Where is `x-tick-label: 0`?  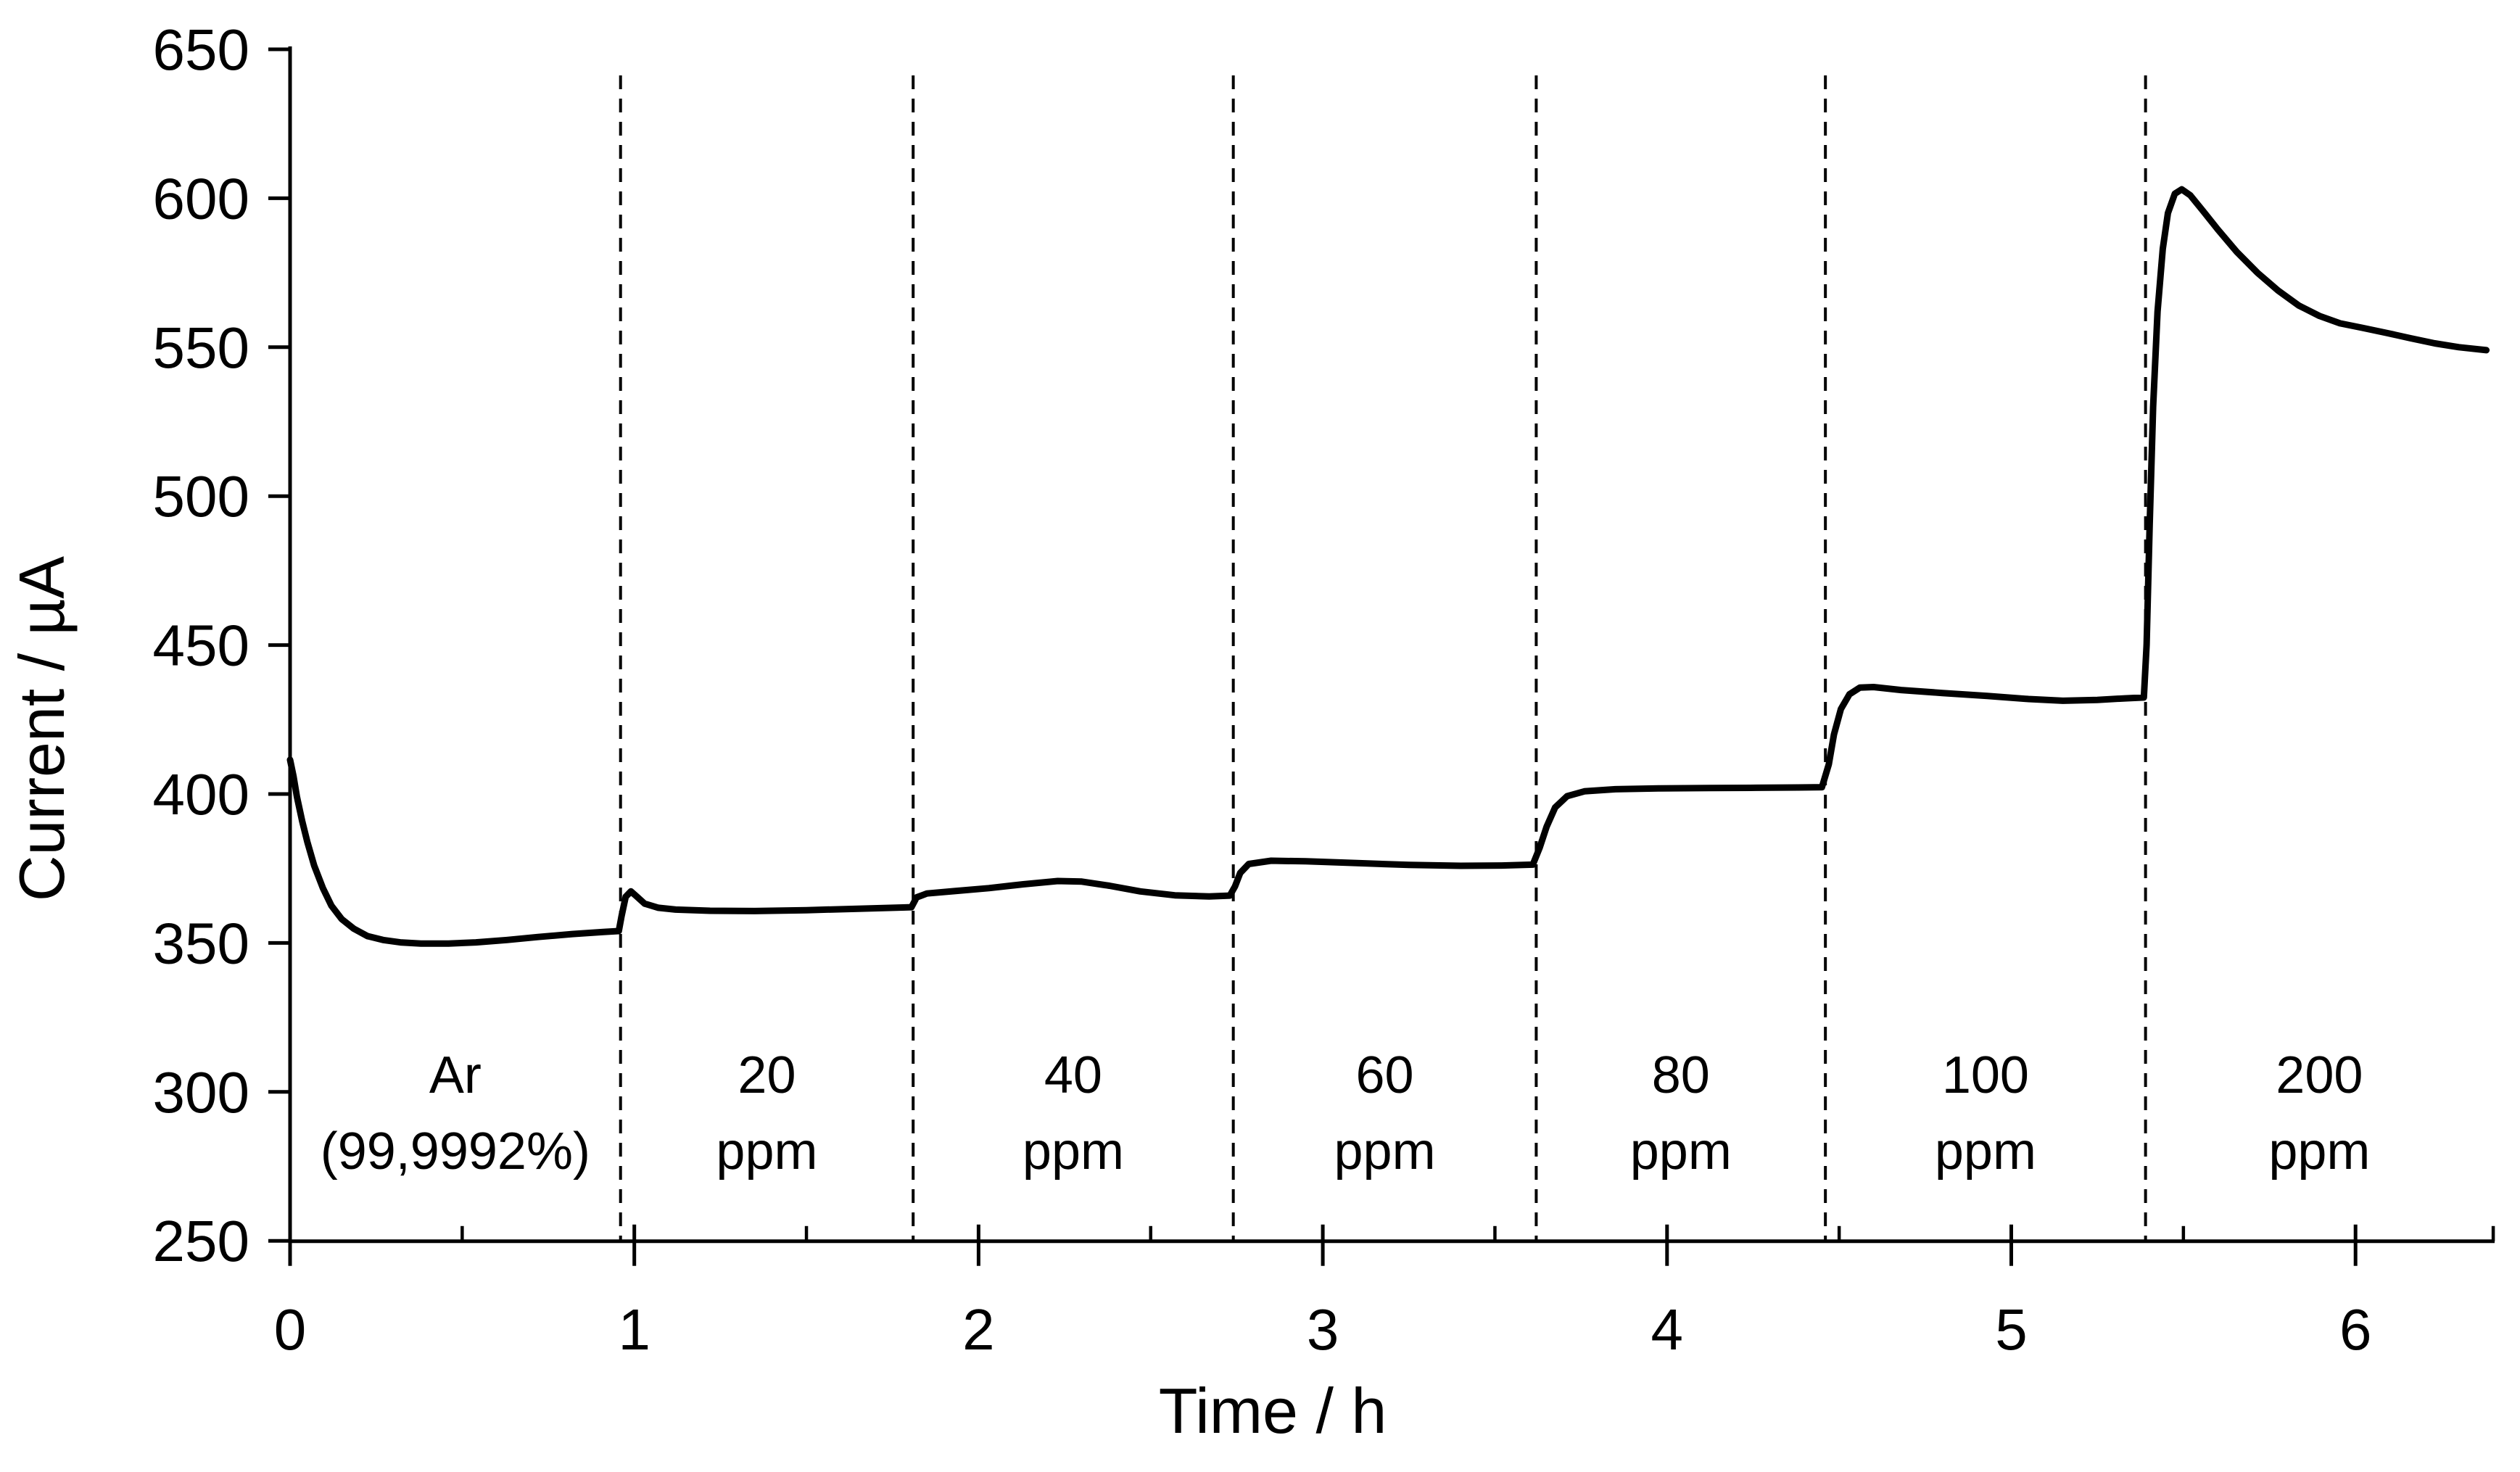 x-tick-label: 0 is located at coordinates (290, 1329).